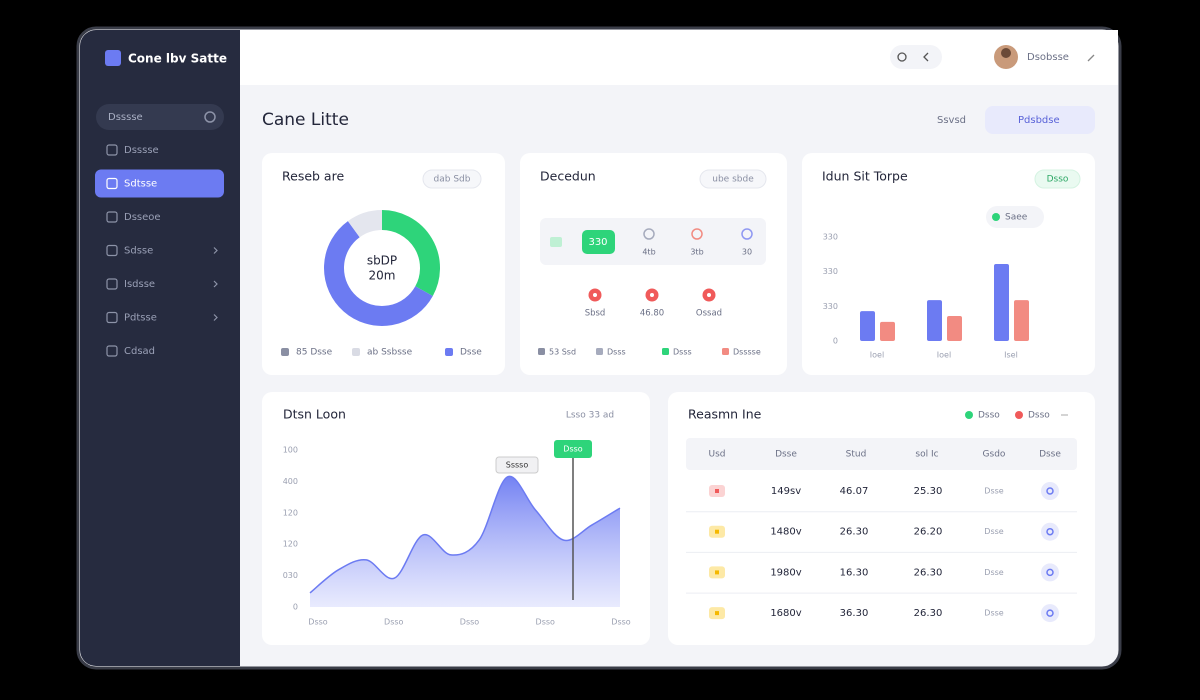 This screenshot has width=1200, height=700. Describe the element at coordinates (1048, 57) in the screenshot. I see `user-name: Dsobsse` at that location.